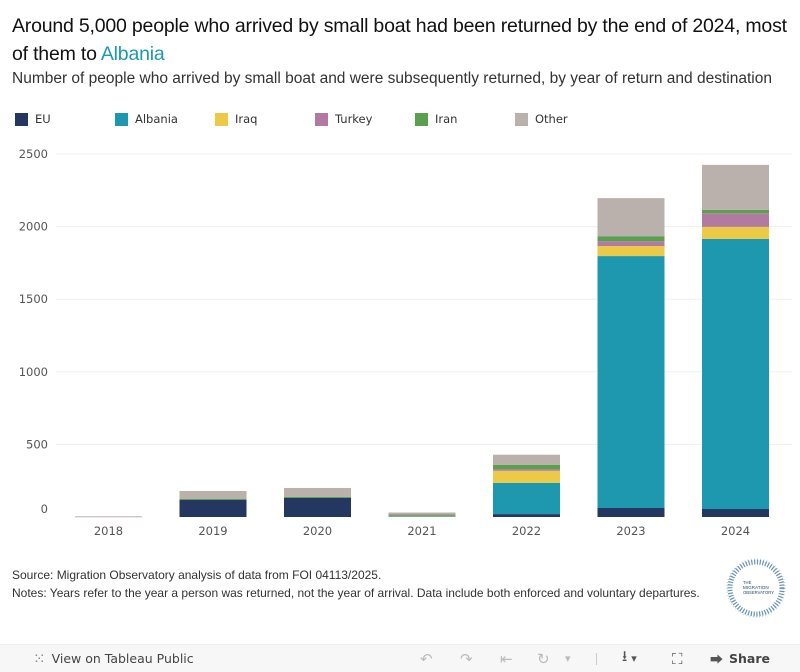  Describe the element at coordinates (43, 119) in the screenshot. I see `legend-label: EU` at that location.